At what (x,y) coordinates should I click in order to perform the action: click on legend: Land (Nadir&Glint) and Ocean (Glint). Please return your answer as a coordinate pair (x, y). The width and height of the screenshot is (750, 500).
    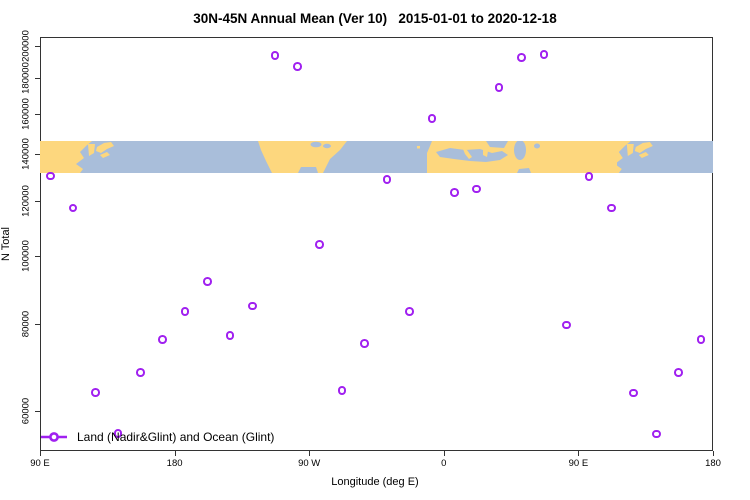
    Looking at the image, I should click on (157, 436).